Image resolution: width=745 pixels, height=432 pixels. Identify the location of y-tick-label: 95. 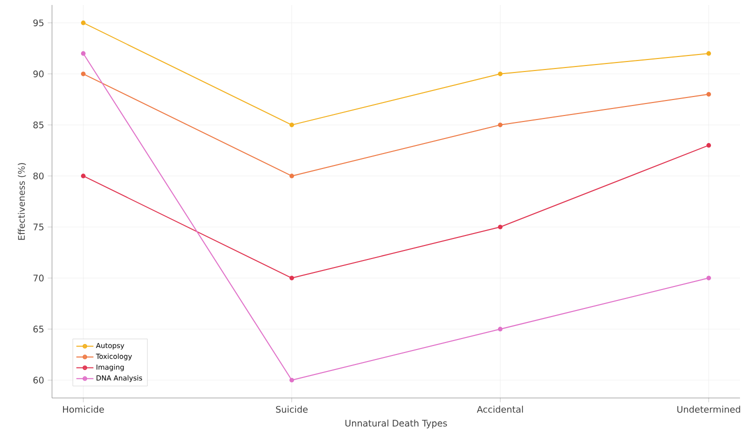
(38, 23).